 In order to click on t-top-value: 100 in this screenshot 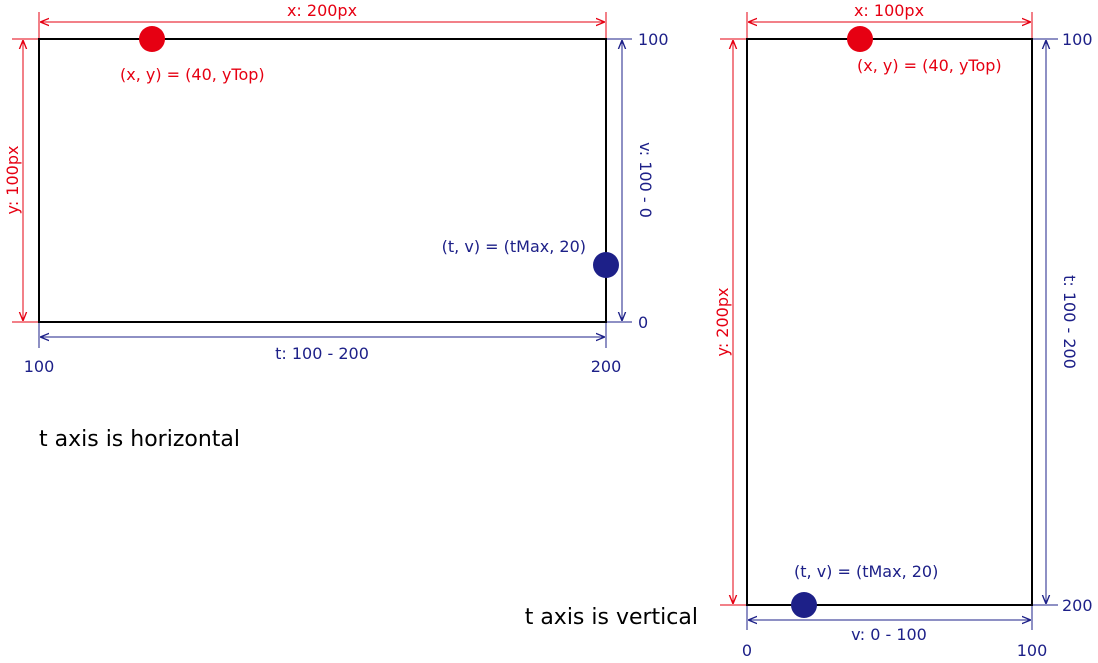, I will do `click(1077, 39)`.